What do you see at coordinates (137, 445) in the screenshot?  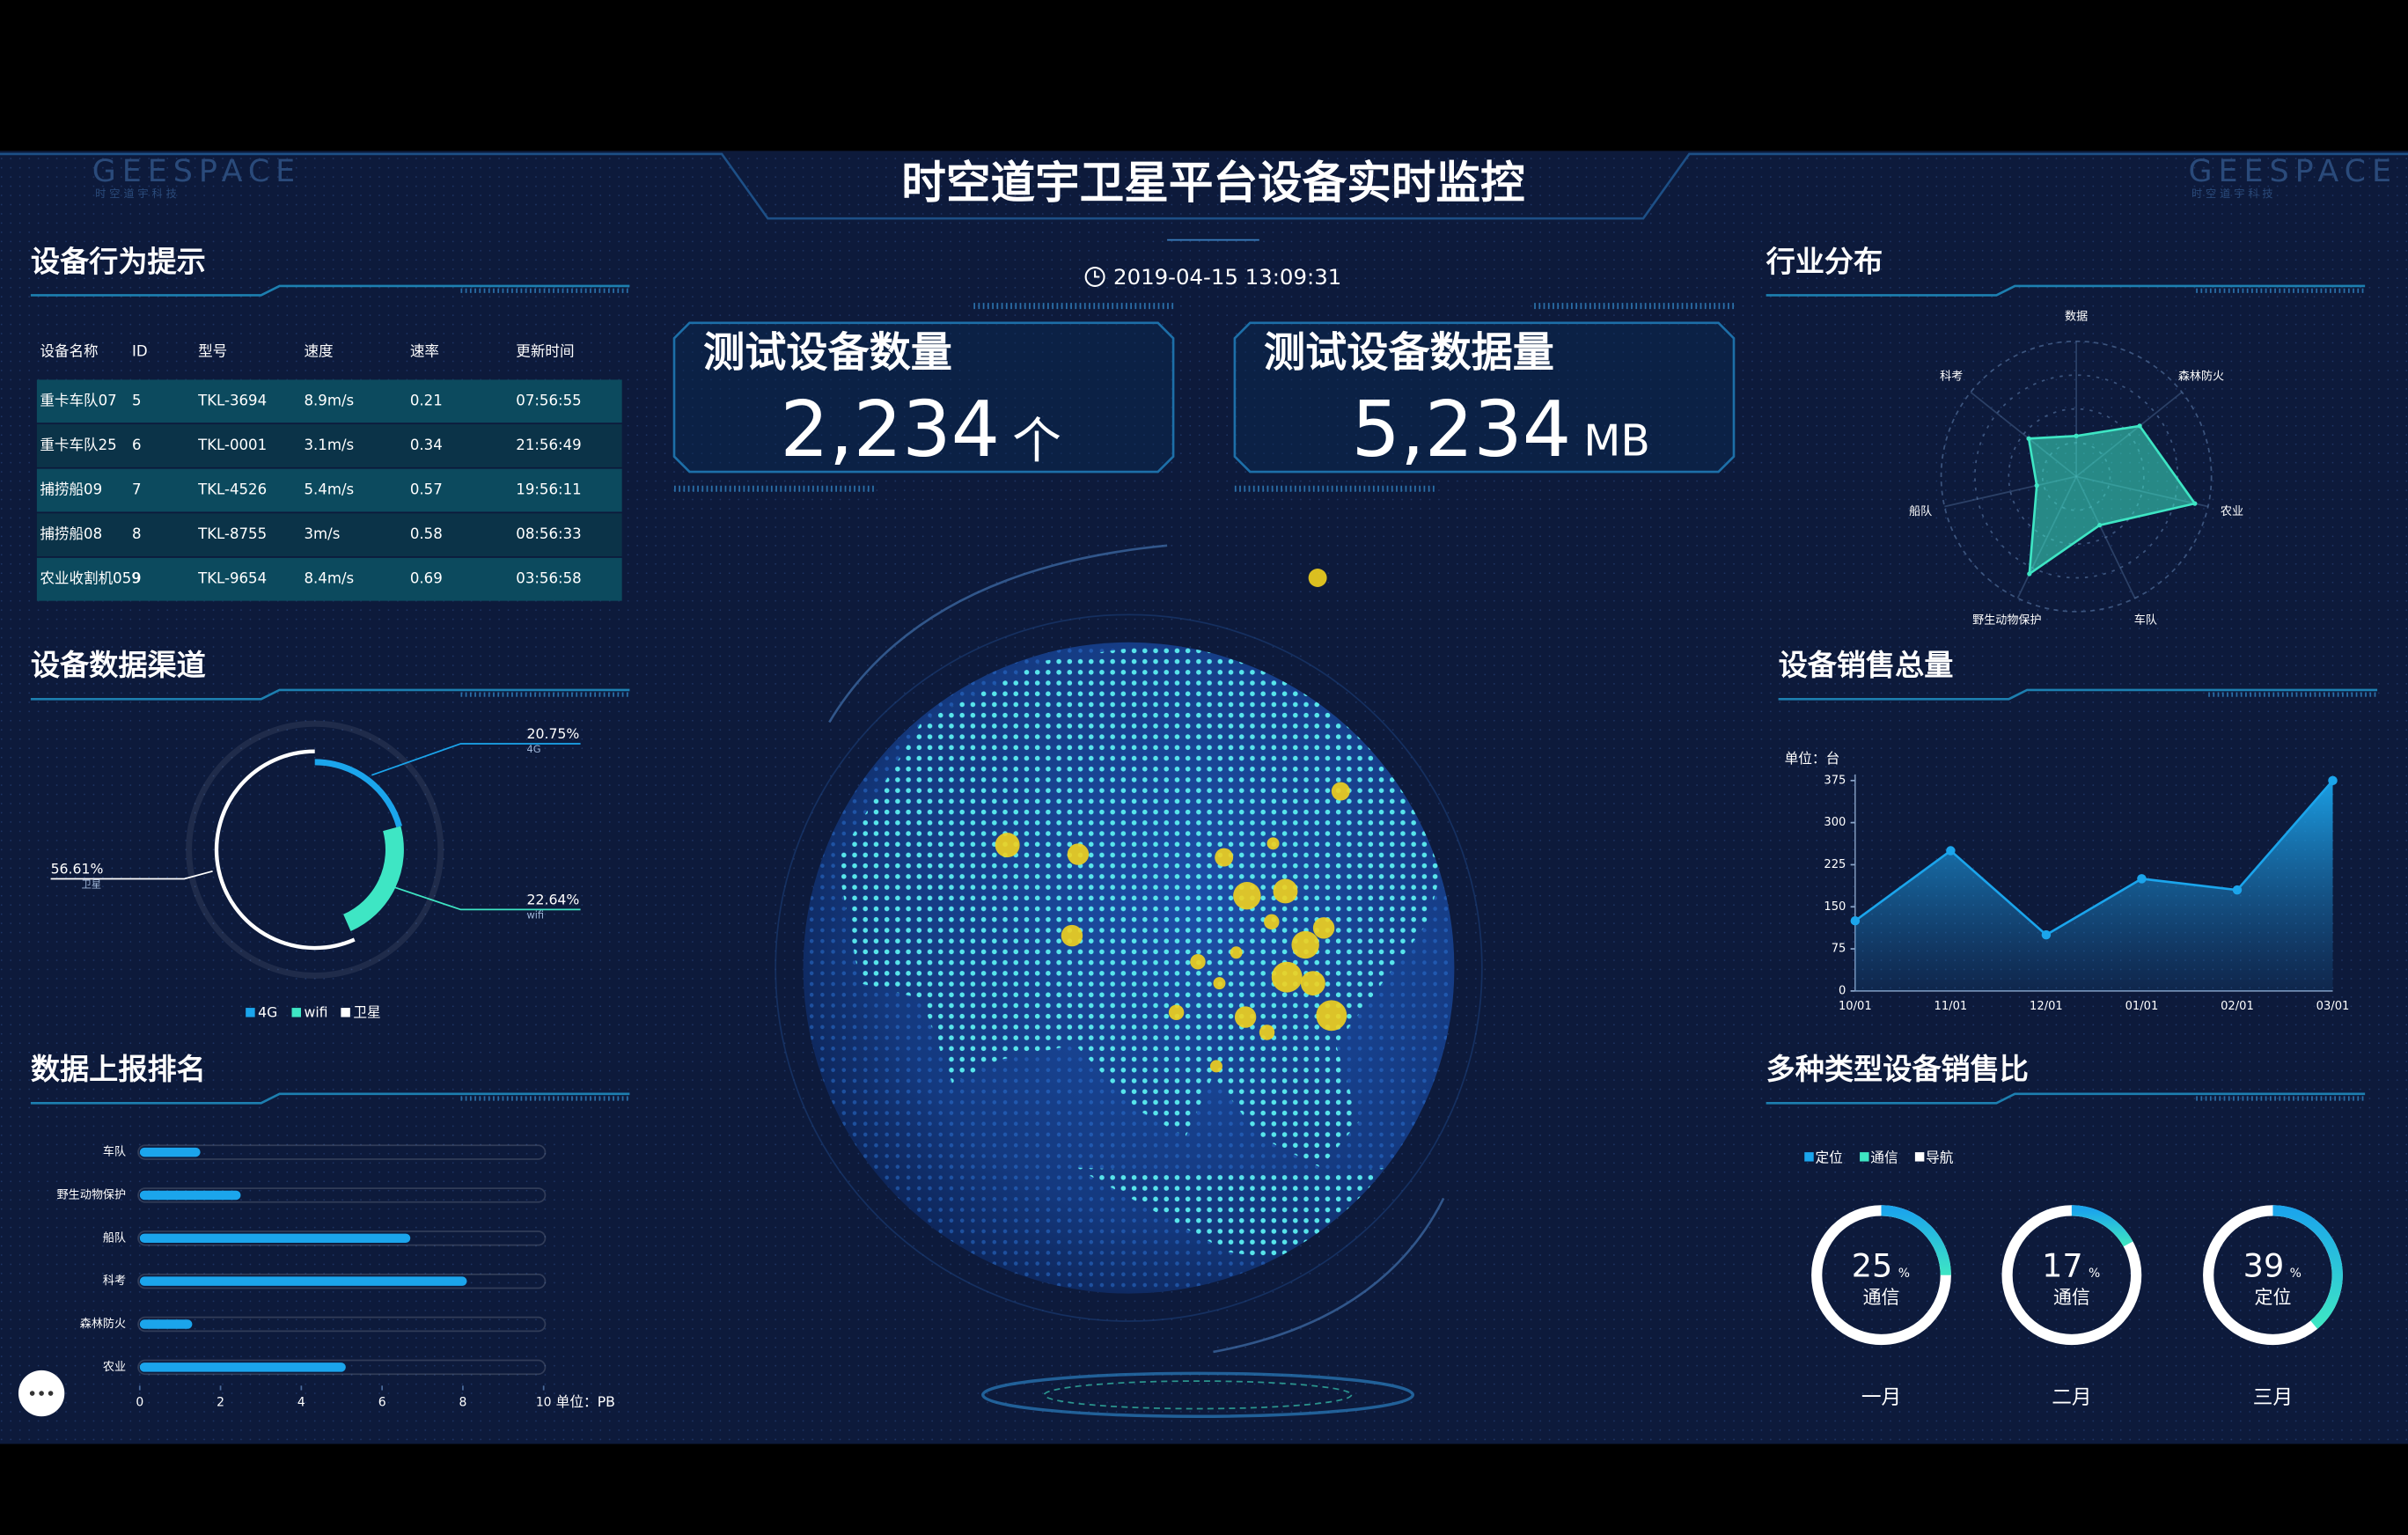 I see `table-cell: 6` at bounding box center [137, 445].